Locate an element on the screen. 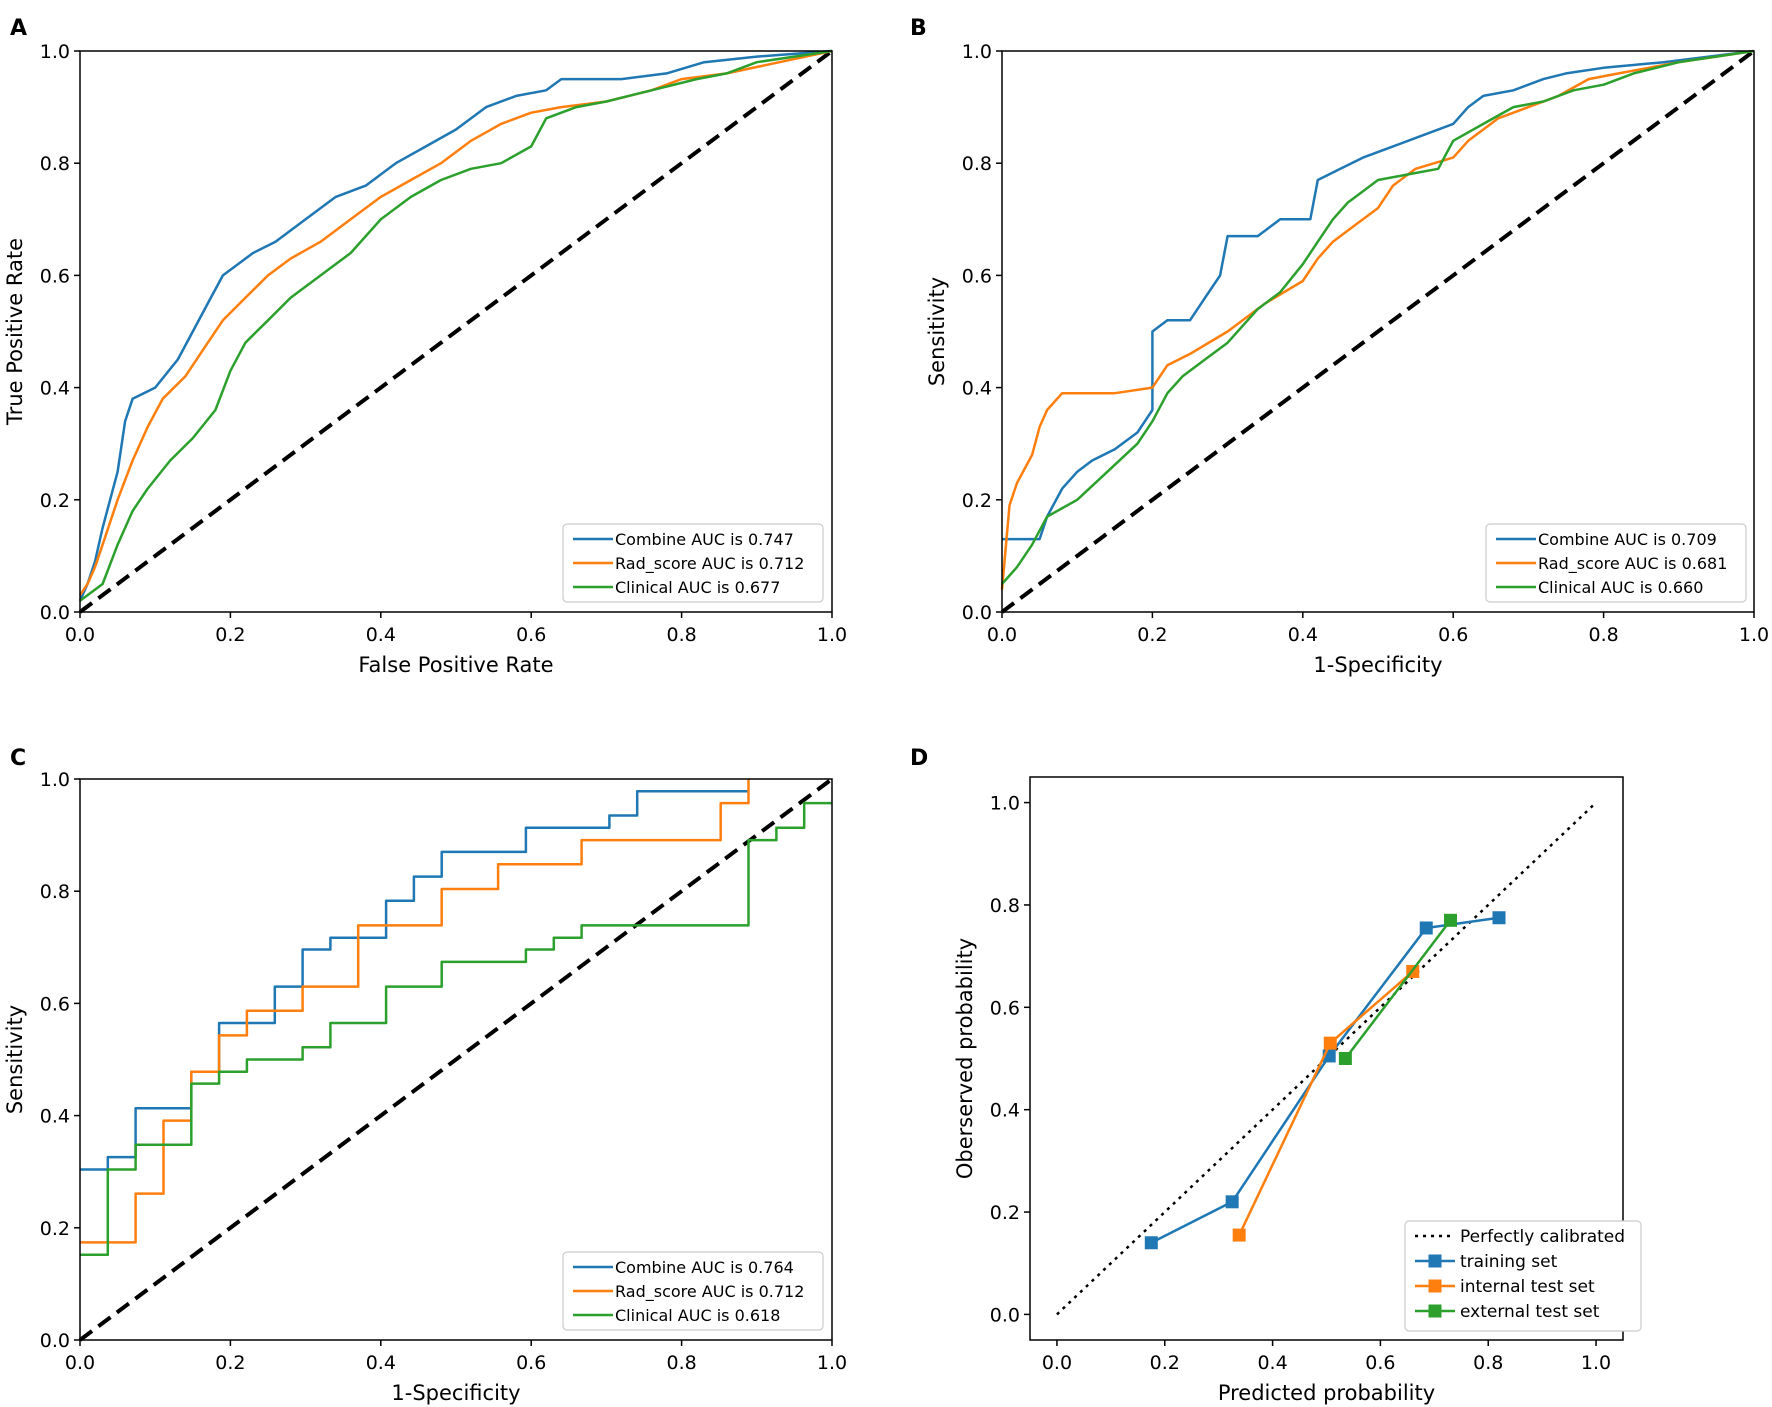  legend-label: Combine AUC is 0.747 is located at coordinates (704, 539).